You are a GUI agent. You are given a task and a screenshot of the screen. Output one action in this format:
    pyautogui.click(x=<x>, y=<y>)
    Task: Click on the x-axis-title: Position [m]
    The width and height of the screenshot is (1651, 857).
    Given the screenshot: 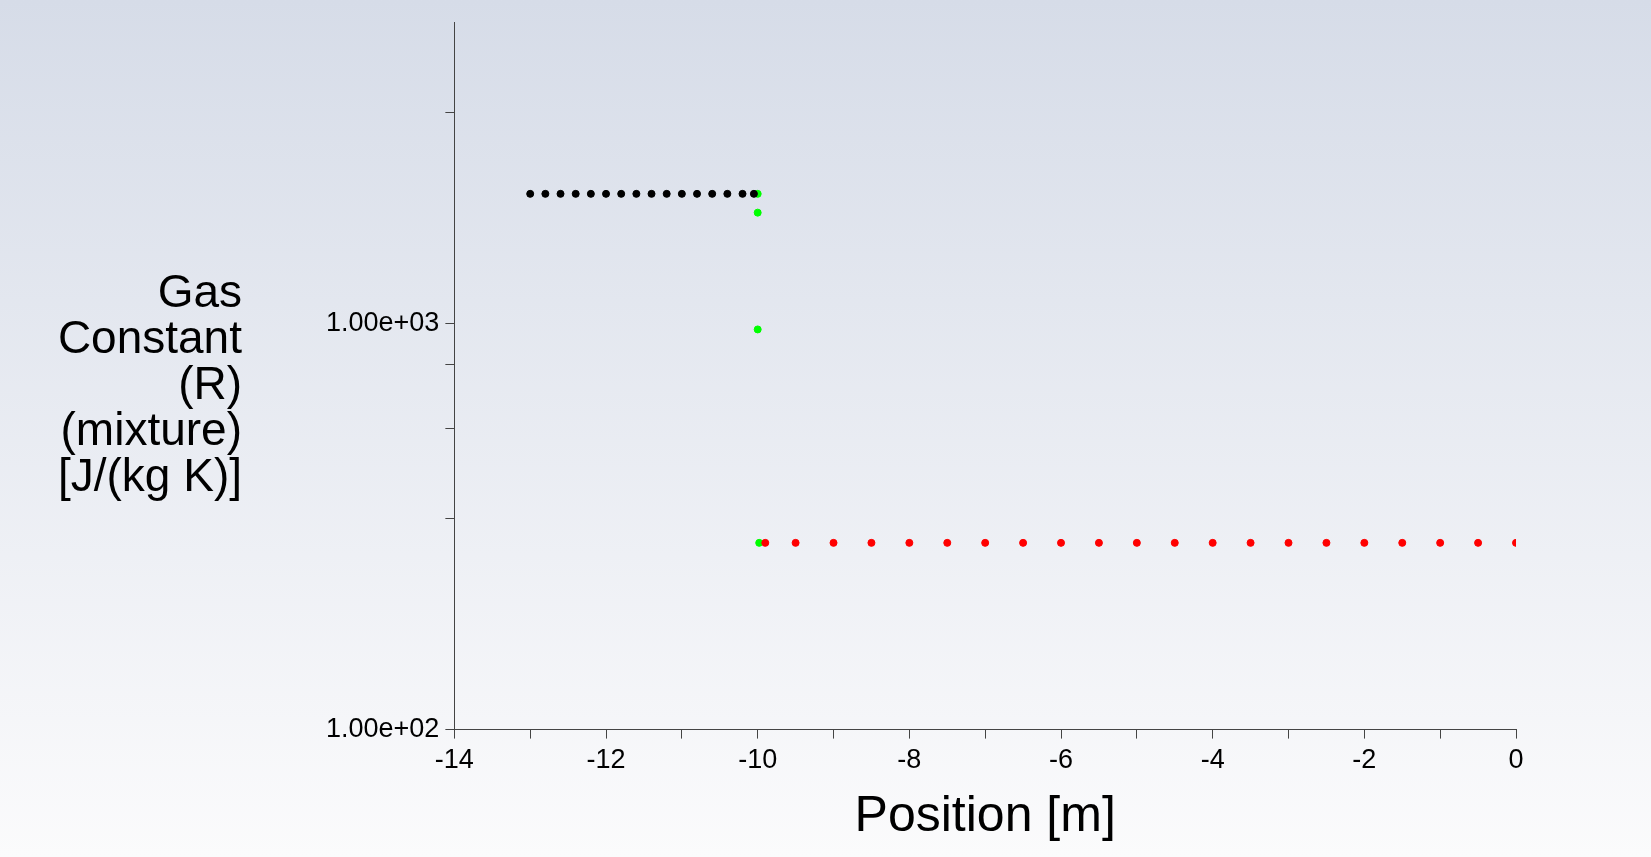 What is the action you would take?
    pyautogui.click(x=985, y=813)
    